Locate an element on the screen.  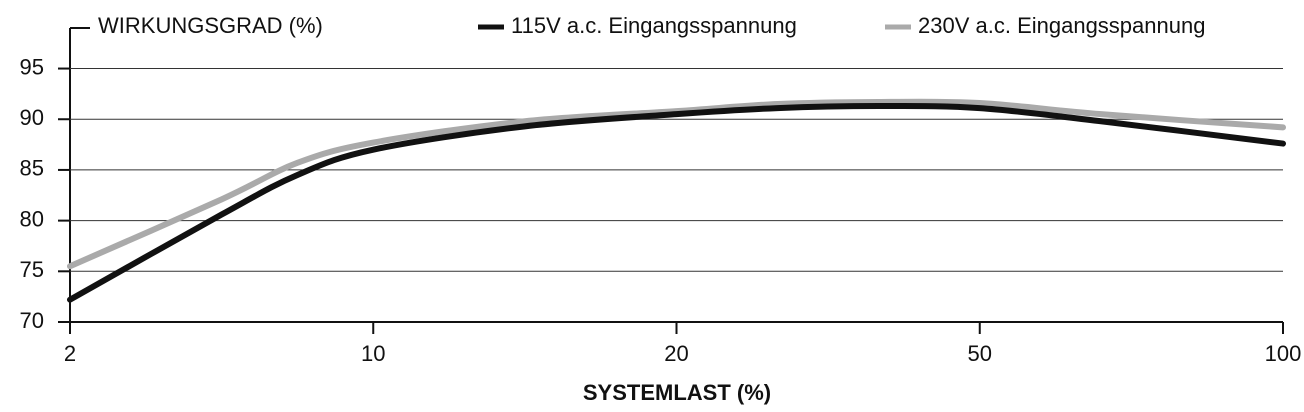
y-tick-label: 75 is located at coordinates (32, 269).